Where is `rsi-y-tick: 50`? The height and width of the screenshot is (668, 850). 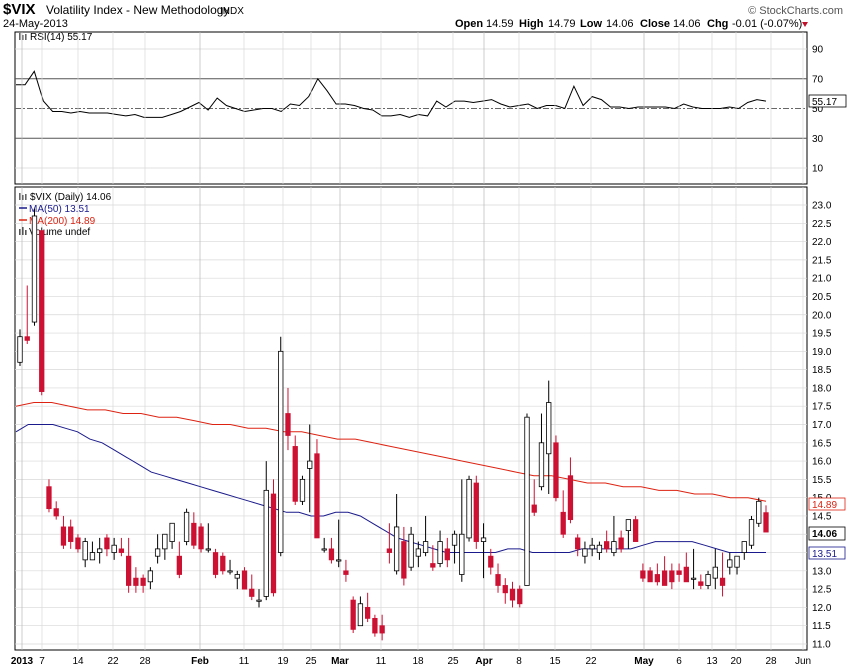 rsi-y-tick: 50 is located at coordinates (818, 109).